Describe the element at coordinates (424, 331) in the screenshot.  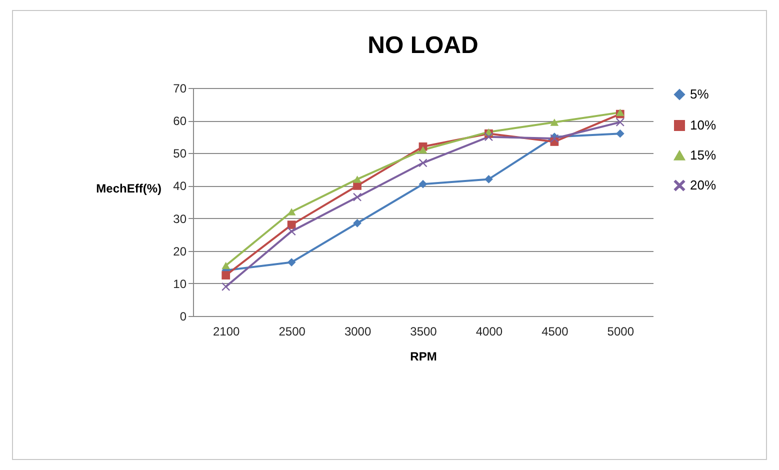
I see `x-tick-label: 3500` at that location.